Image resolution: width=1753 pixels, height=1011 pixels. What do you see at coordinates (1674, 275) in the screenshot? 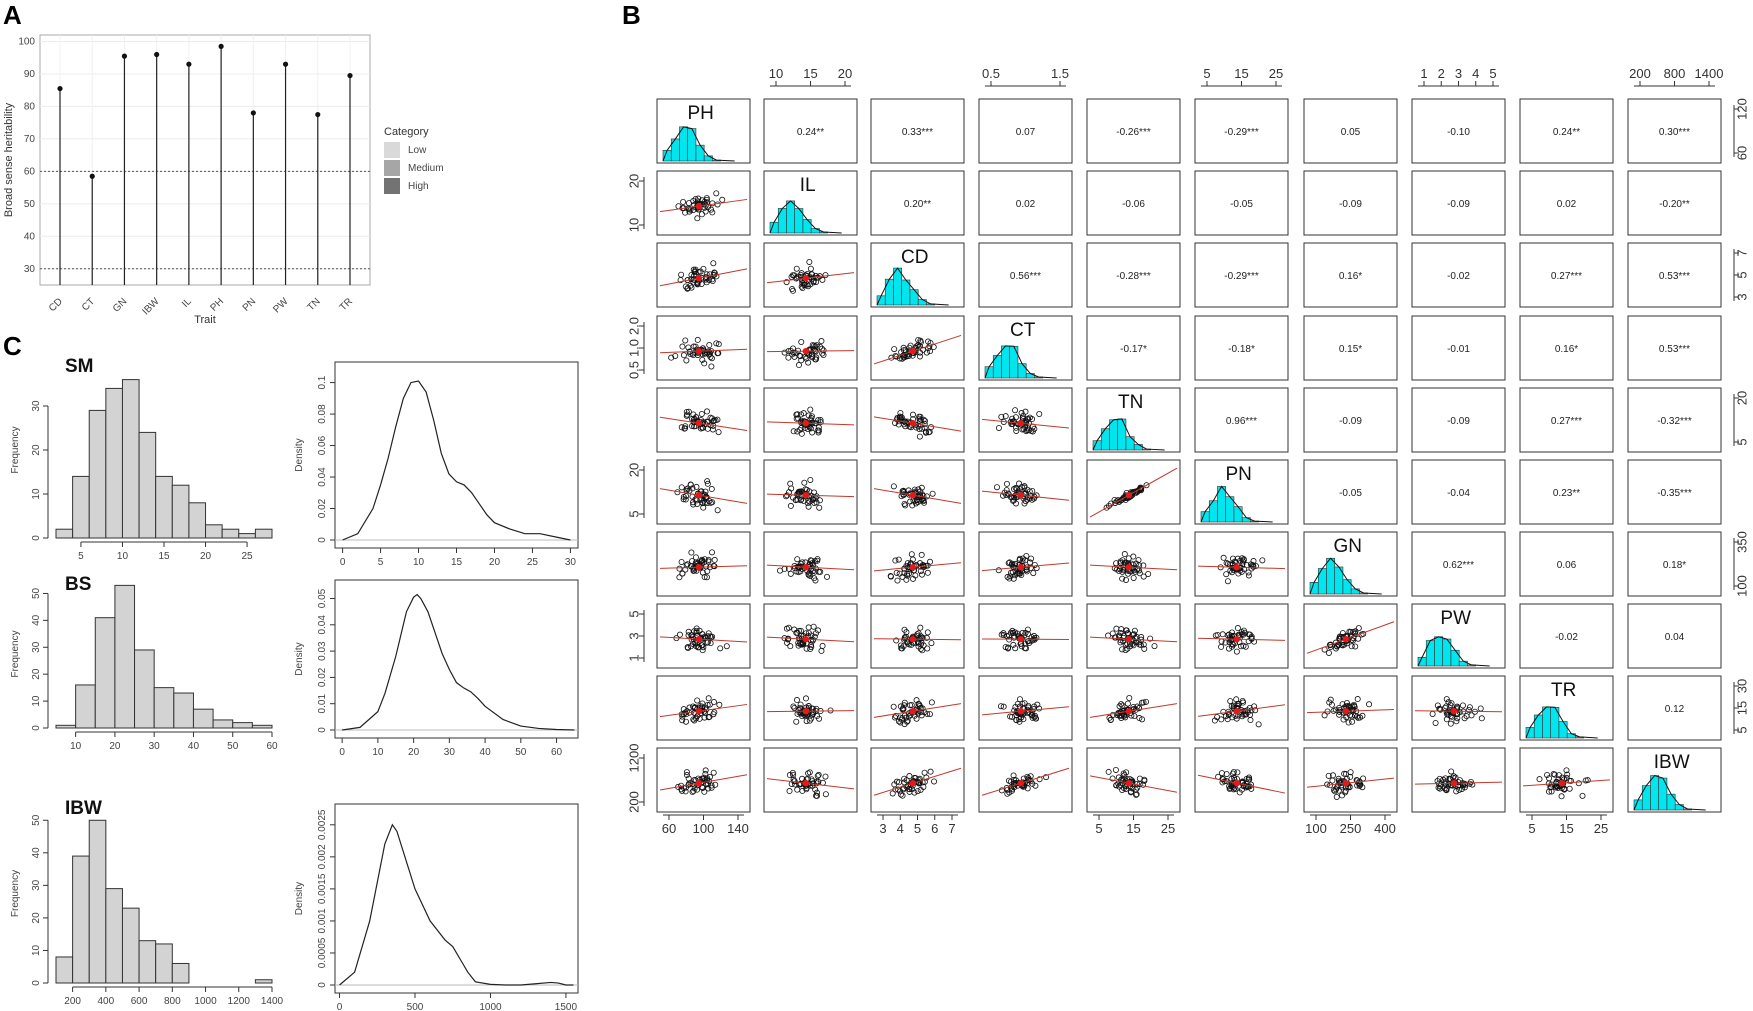
I see `cell-cd-ibw: 0.53***` at bounding box center [1674, 275].